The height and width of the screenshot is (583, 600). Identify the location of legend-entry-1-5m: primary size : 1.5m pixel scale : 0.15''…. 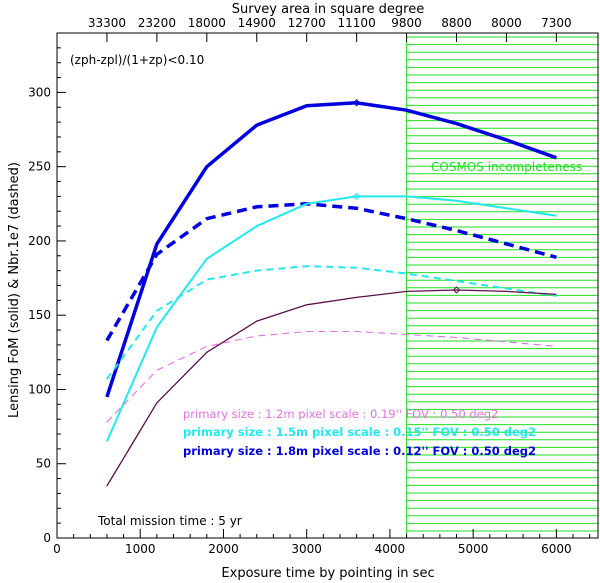
(359, 432).